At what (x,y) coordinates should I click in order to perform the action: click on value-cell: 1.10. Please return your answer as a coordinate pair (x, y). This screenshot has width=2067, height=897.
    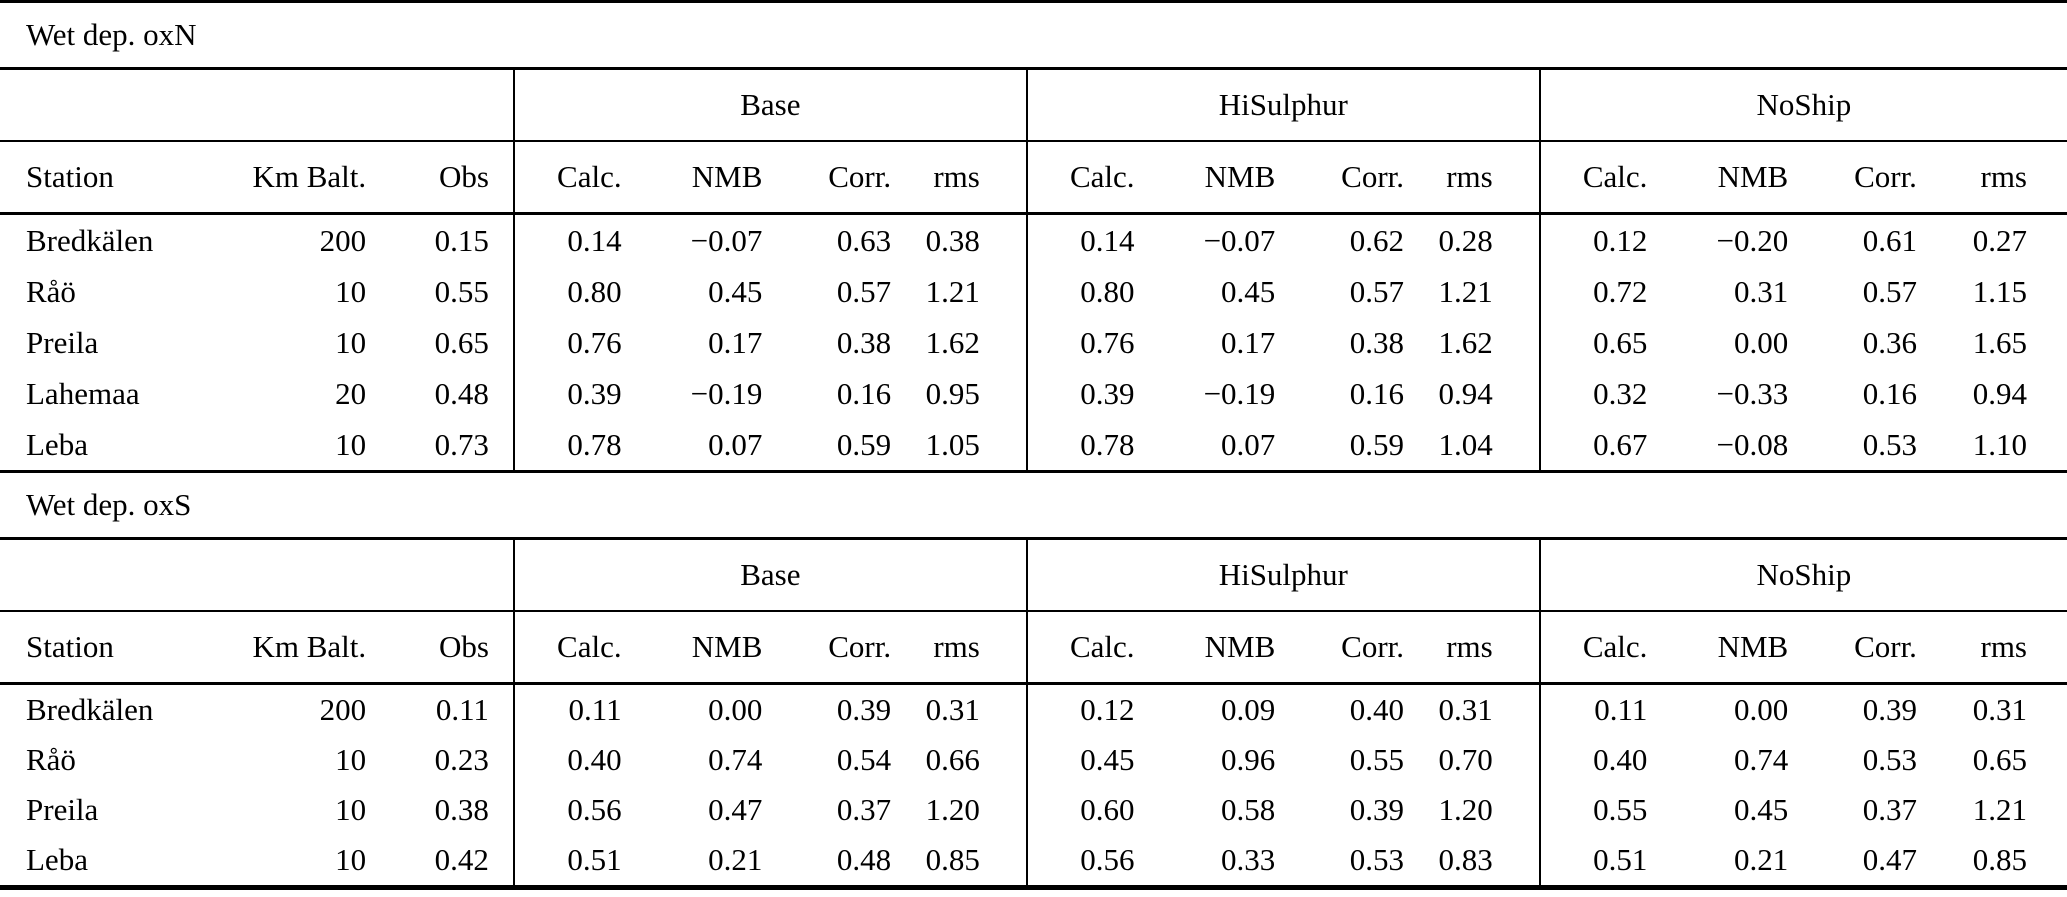
    Looking at the image, I should click on (1997, 446).